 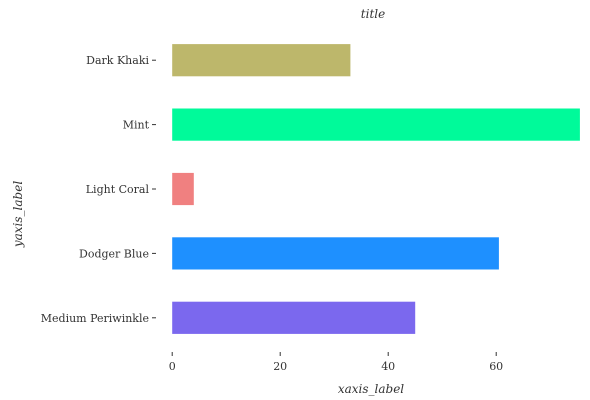 I want to click on y-tick-label: Dodger Blue, so click(x=114, y=253).